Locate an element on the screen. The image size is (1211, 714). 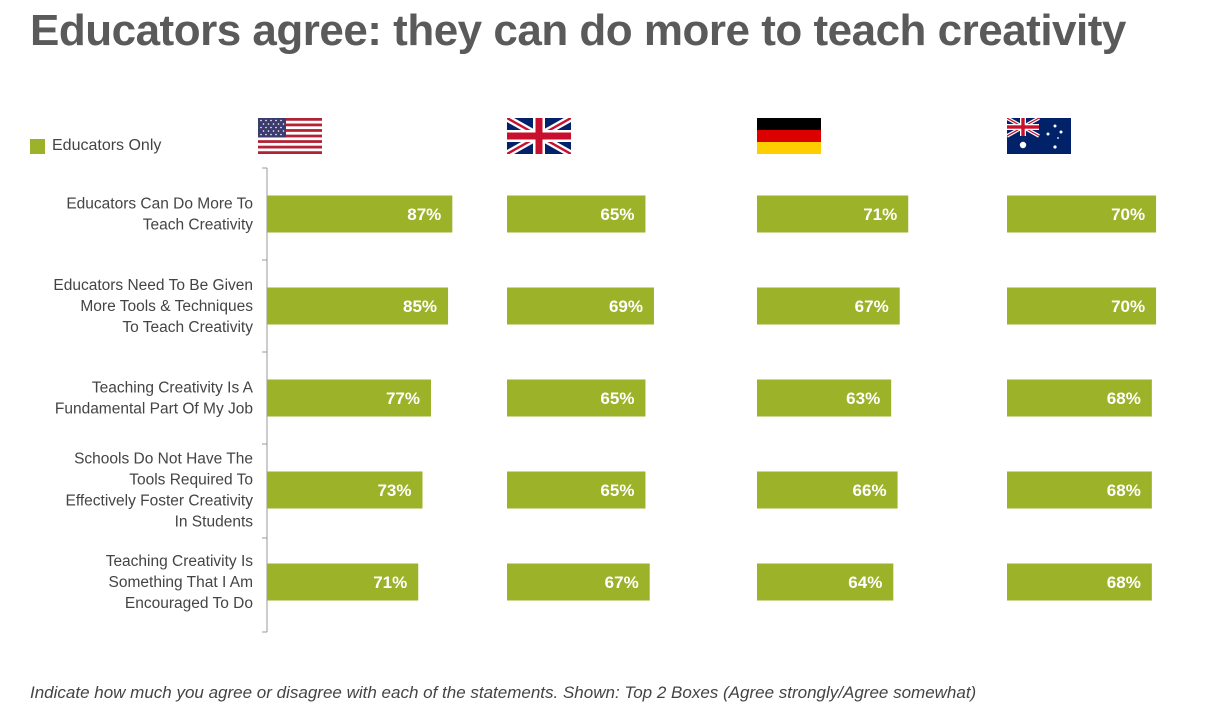
data-label: 69% is located at coordinates (626, 306).